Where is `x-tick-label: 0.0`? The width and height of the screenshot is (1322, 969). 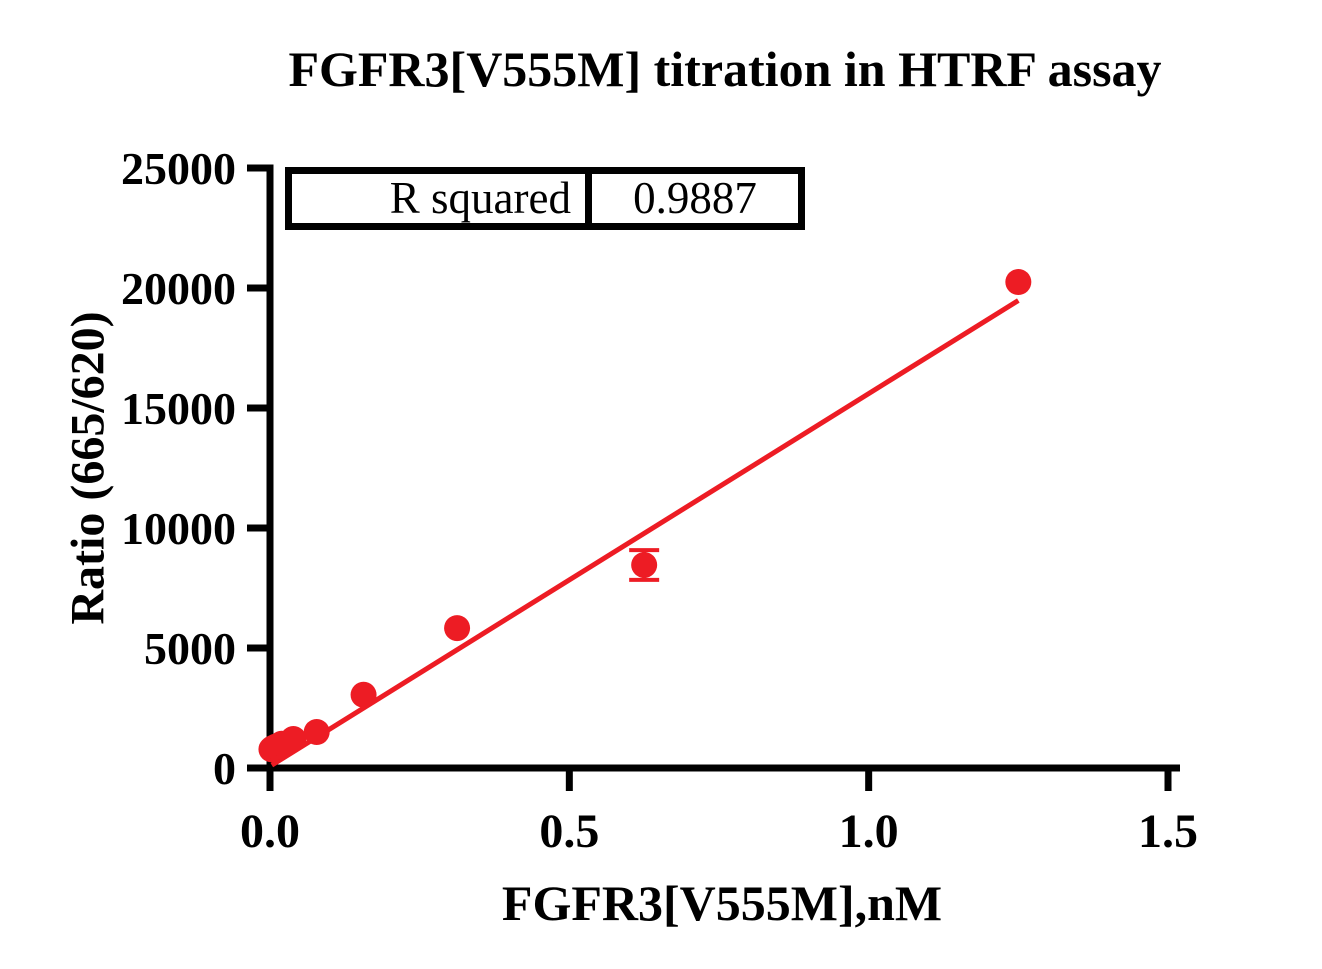 x-tick-label: 0.0 is located at coordinates (270, 831).